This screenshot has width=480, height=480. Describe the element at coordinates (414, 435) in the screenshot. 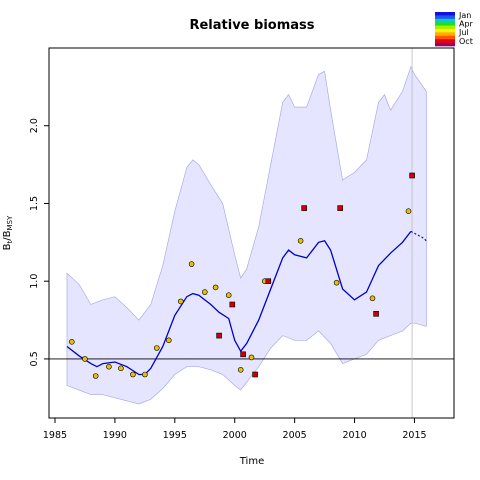

I see `x-tick-label: 2015` at that location.